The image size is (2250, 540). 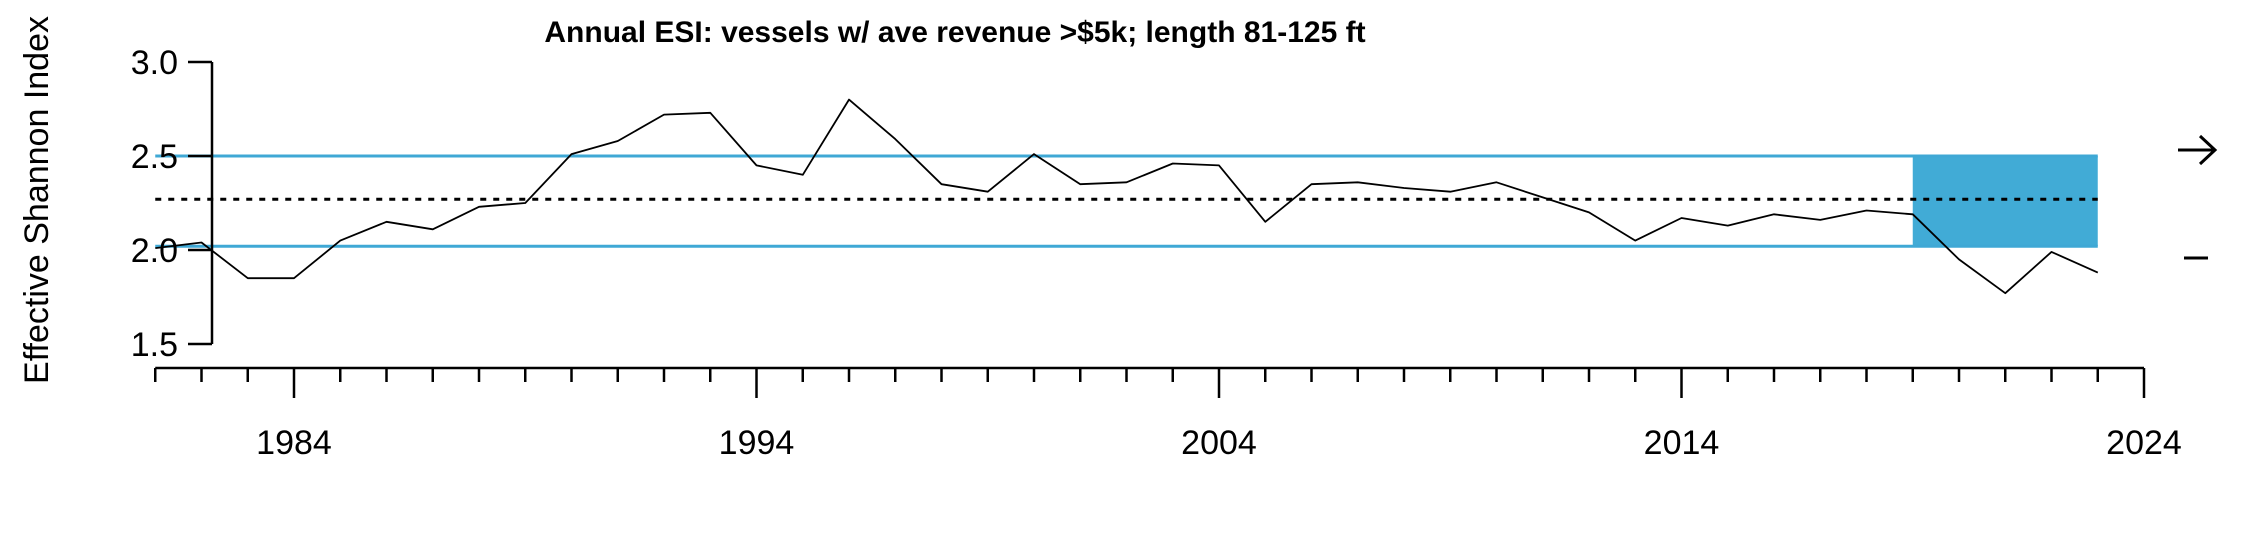 What do you see at coordinates (757, 443) in the screenshot?
I see `x-tick-label: 1994` at bounding box center [757, 443].